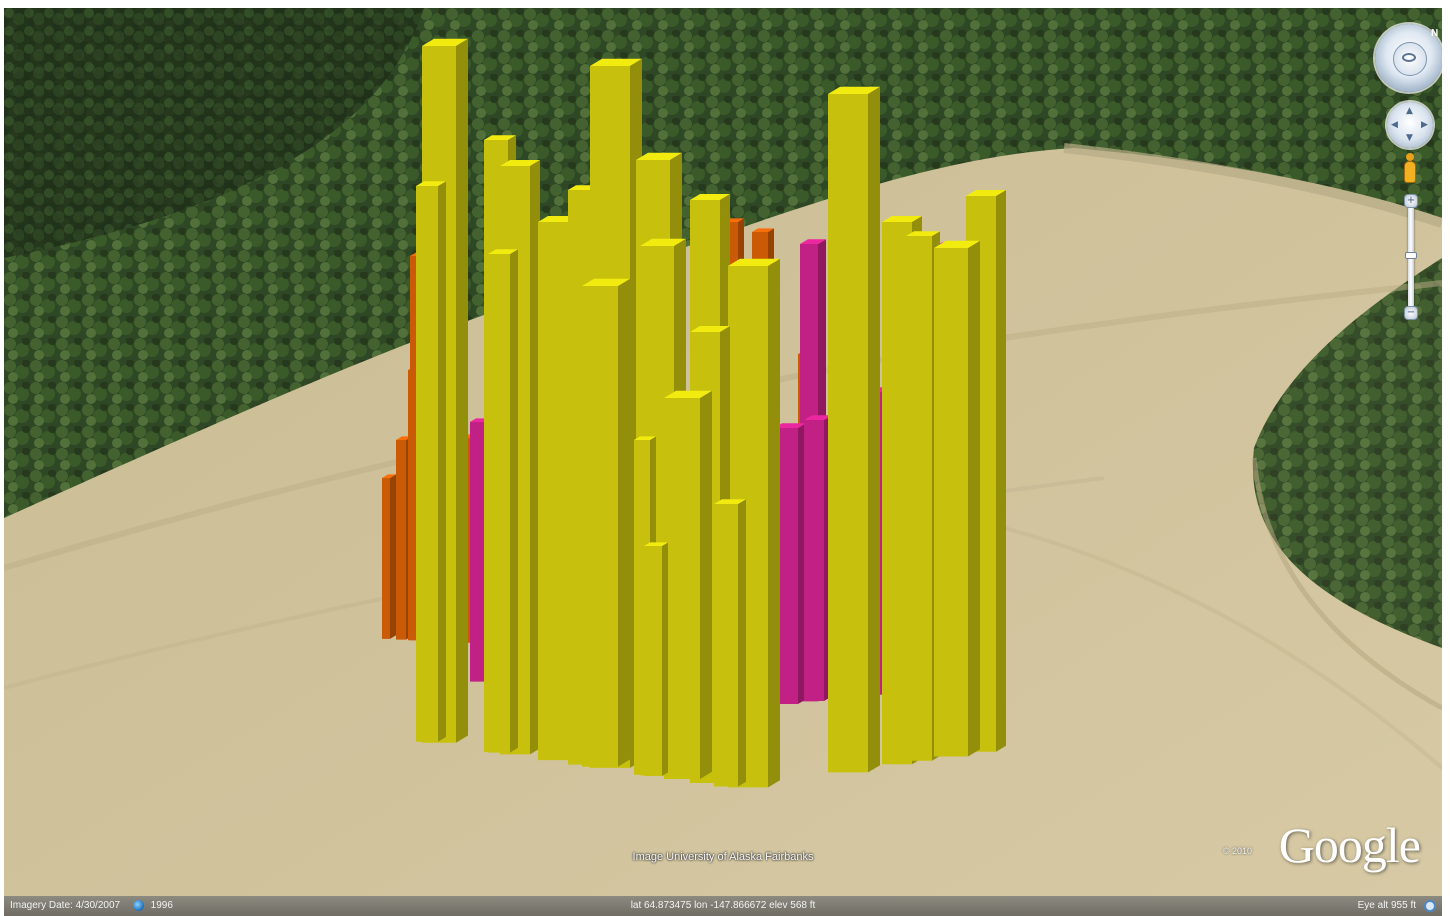  I want to click on historical-year: 1996, so click(161, 905).